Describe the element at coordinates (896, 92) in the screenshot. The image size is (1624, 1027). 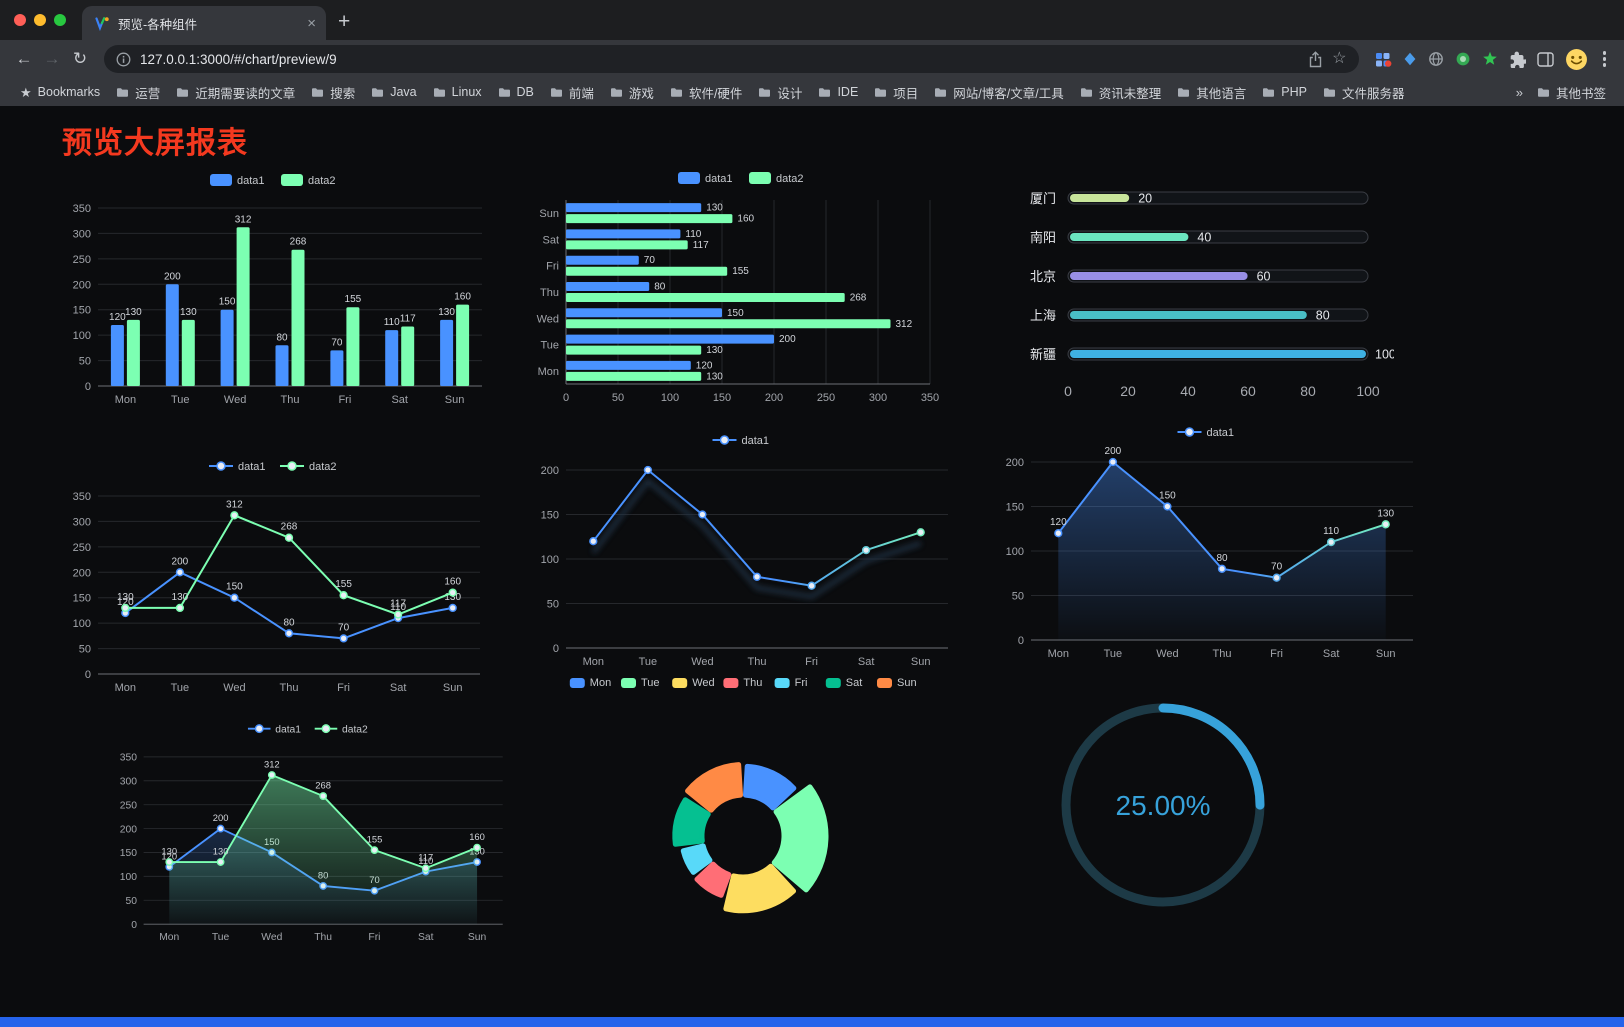
I see `bookmark-folder-item: 项目` at that location.